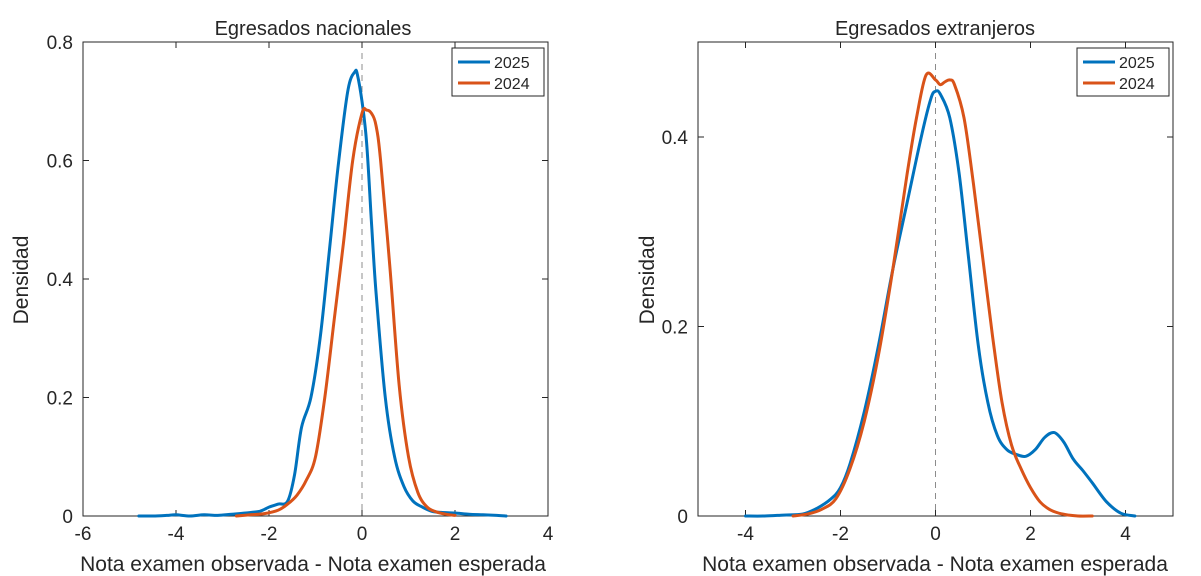 The image size is (1201, 576). Describe the element at coordinates (345, 312) in the screenshot. I see `series-line-2024` at that location.